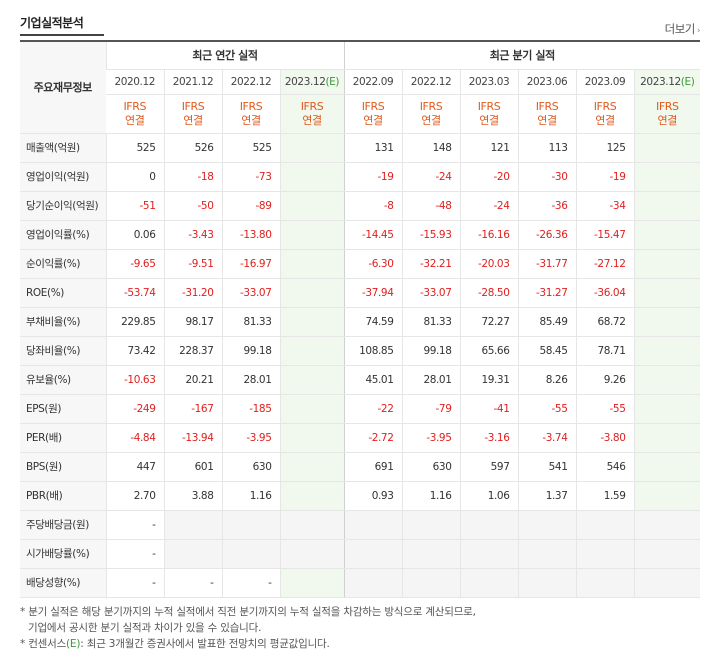  What do you see at coordinates (192, 438) in the screenshot?
I see `value-cell: -13.94` at bounding box center [192, 438].